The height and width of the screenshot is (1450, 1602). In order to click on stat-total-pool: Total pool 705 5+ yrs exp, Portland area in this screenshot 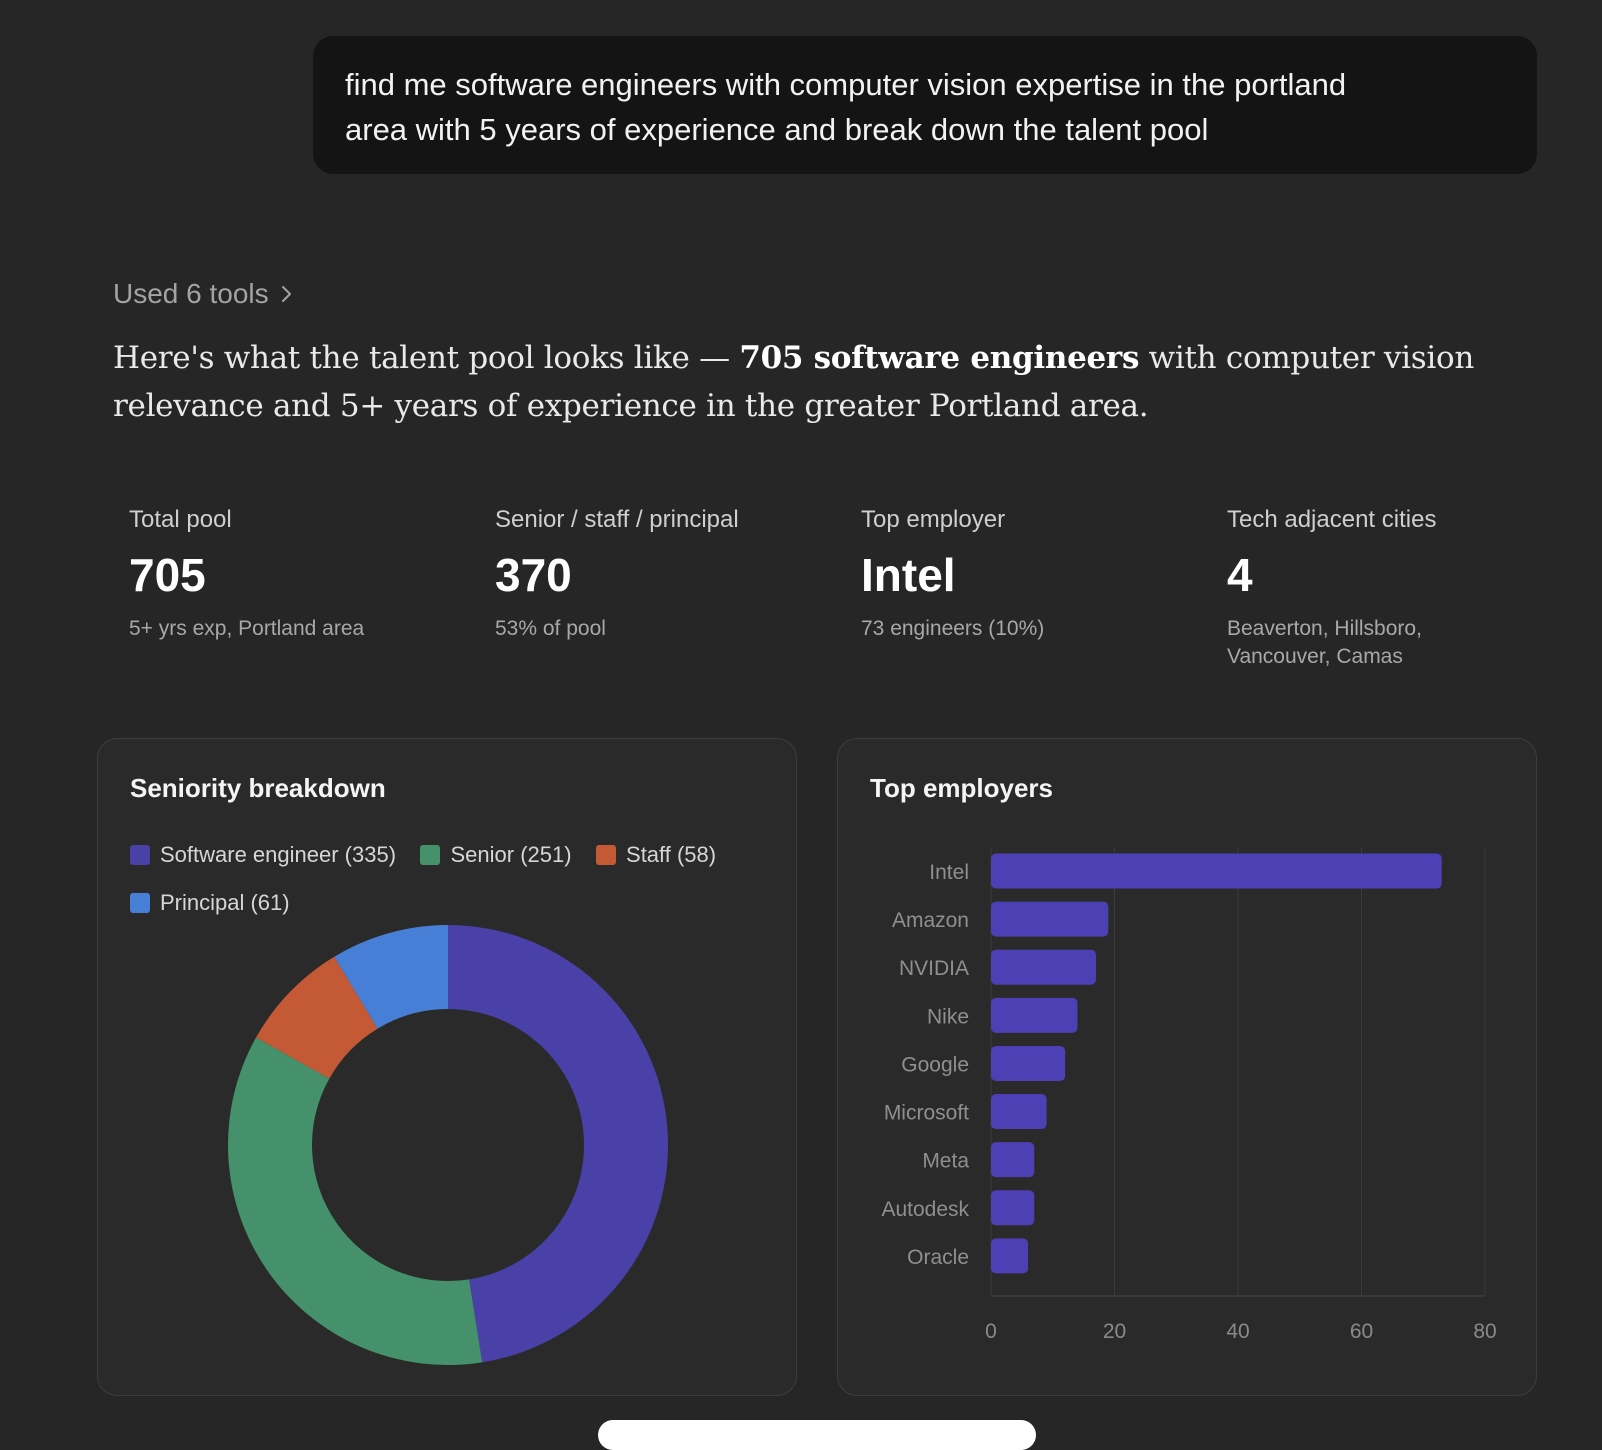, I will do `click(299, 574)`.